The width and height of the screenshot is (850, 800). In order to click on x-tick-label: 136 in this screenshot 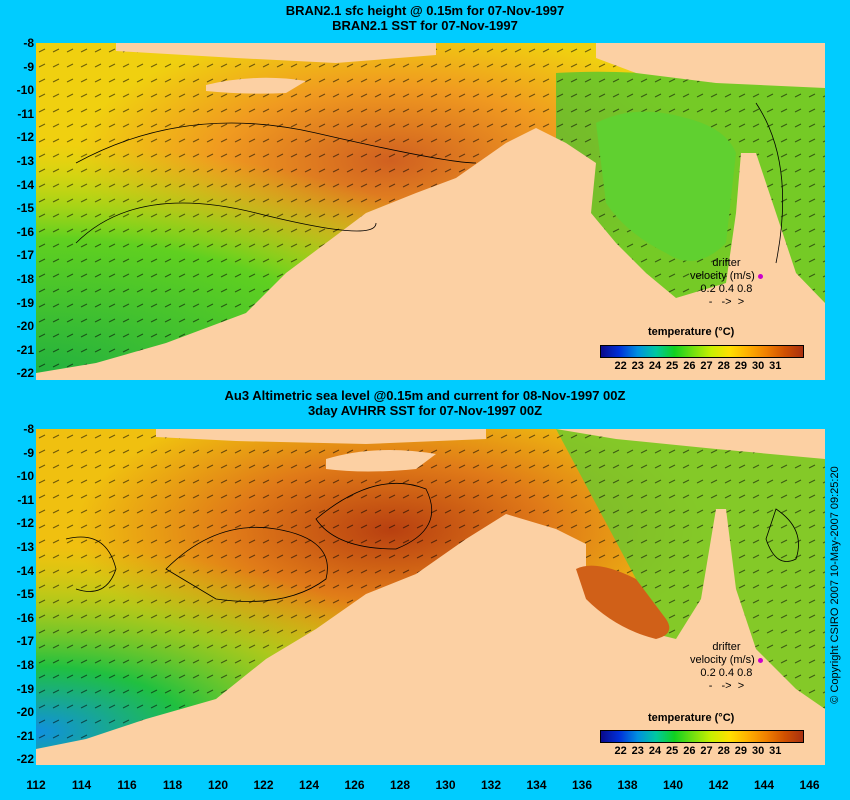, I will do `click(582, 785)`.